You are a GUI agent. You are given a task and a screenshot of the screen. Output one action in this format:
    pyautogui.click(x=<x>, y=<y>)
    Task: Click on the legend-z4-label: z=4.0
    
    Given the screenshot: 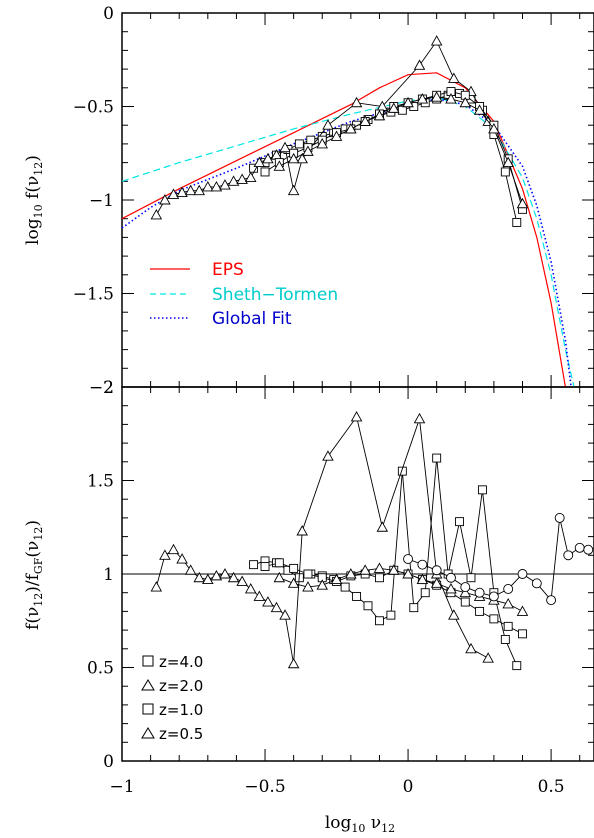 What is the action you would take?
    pyautogui.click(x=181, y=662)
    